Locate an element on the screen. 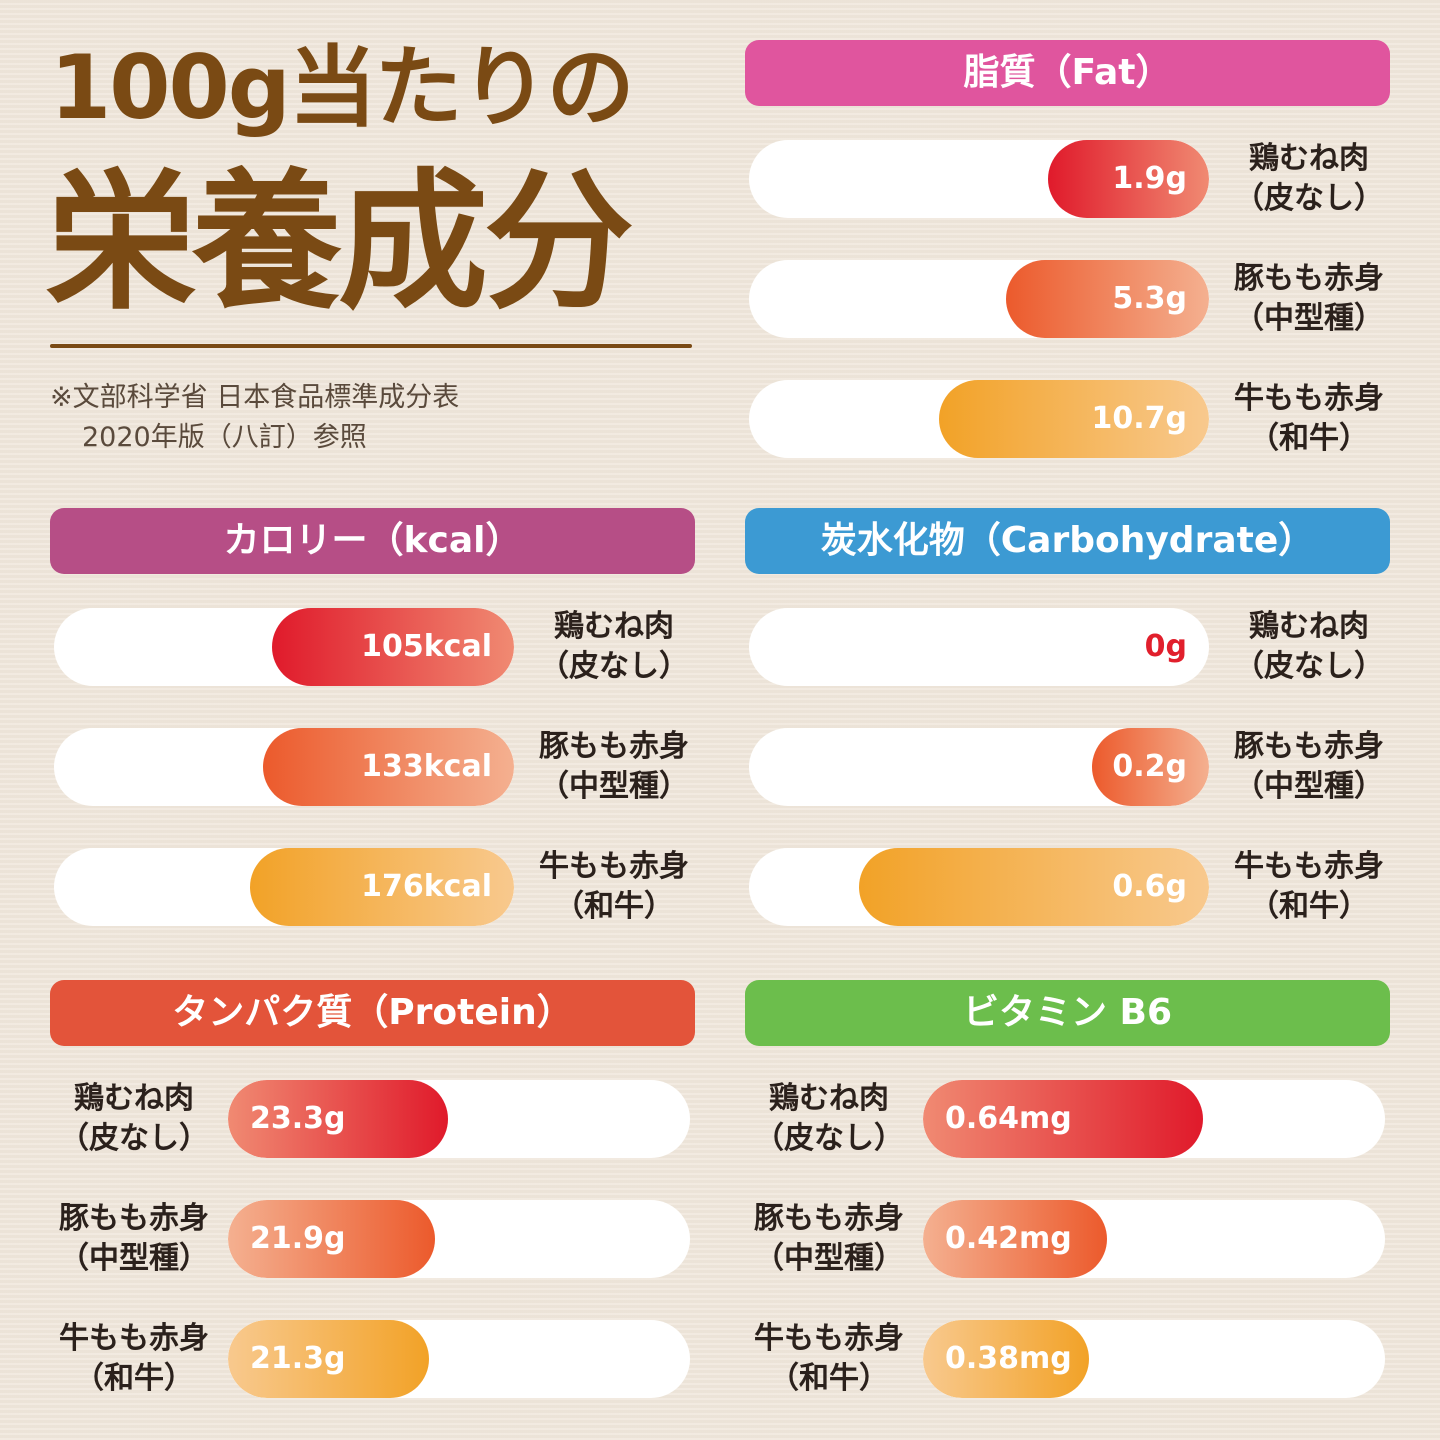  bar-row: 0.6g 牛もも赤身 （和牛） is located at coordinates (1067, 887).